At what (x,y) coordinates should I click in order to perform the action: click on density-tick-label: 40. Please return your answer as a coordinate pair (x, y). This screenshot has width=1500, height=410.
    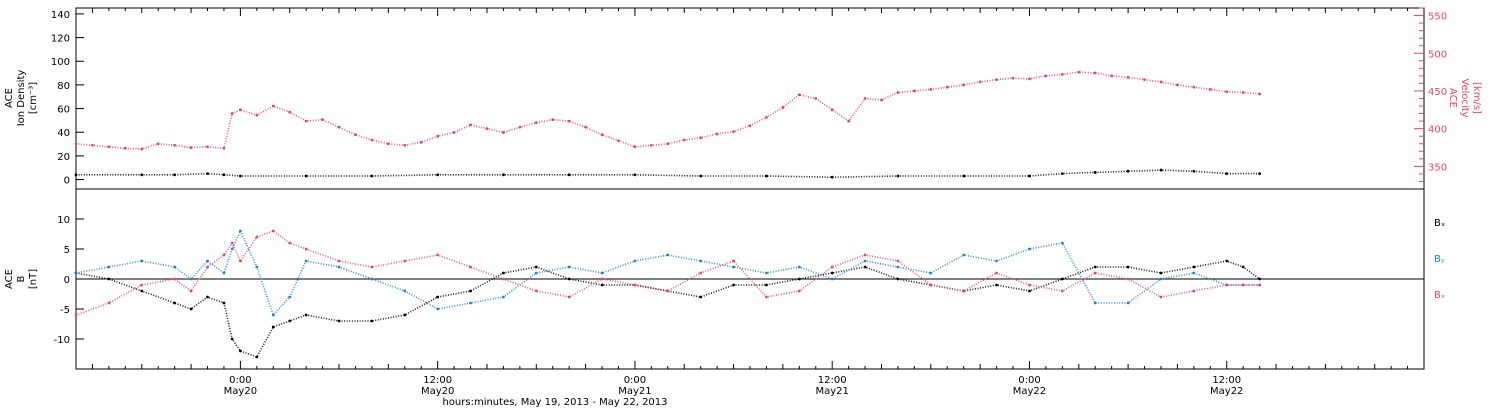
    Looking at the image, I should click on (63, 133).